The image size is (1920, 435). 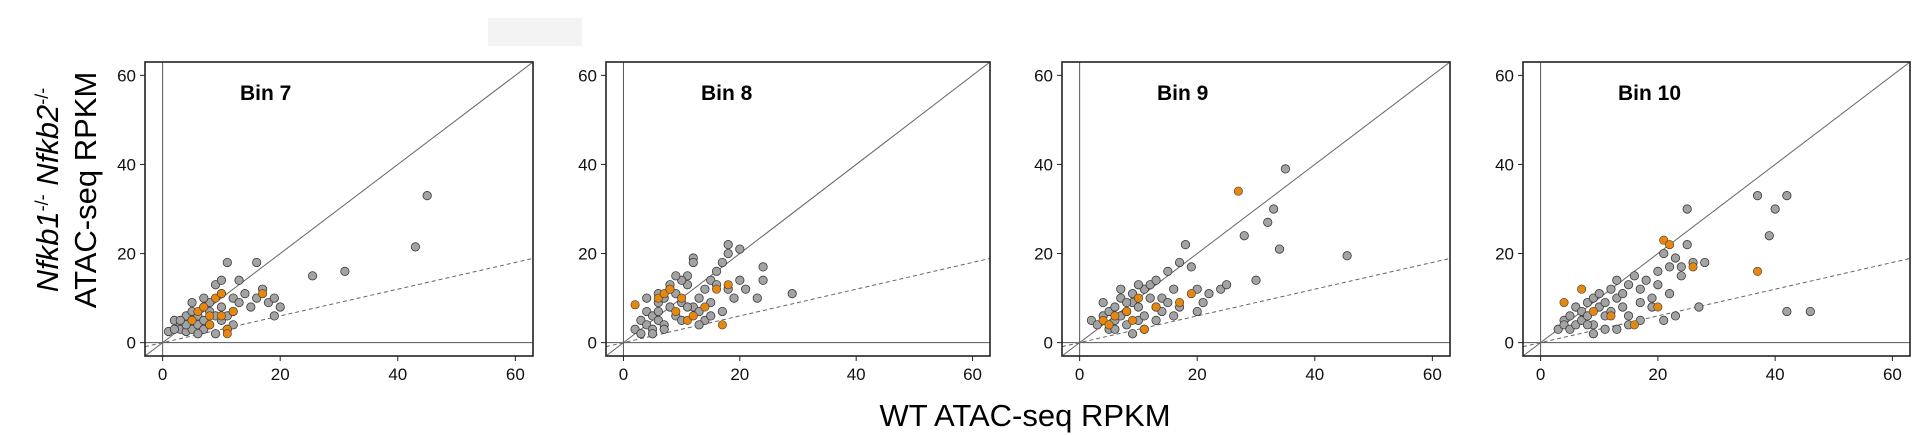 What do you see at coordinates (126, 164) in the screenshot?
I see `y-tick-label: 40` at bounding box center [126, 164].